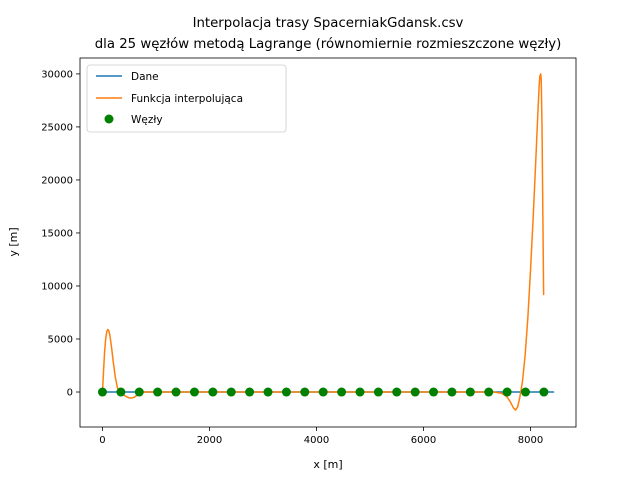  I want to click on y-axis-ticks: 0 5000 10000 15000 20000 25000 30000, so click(60, 234).